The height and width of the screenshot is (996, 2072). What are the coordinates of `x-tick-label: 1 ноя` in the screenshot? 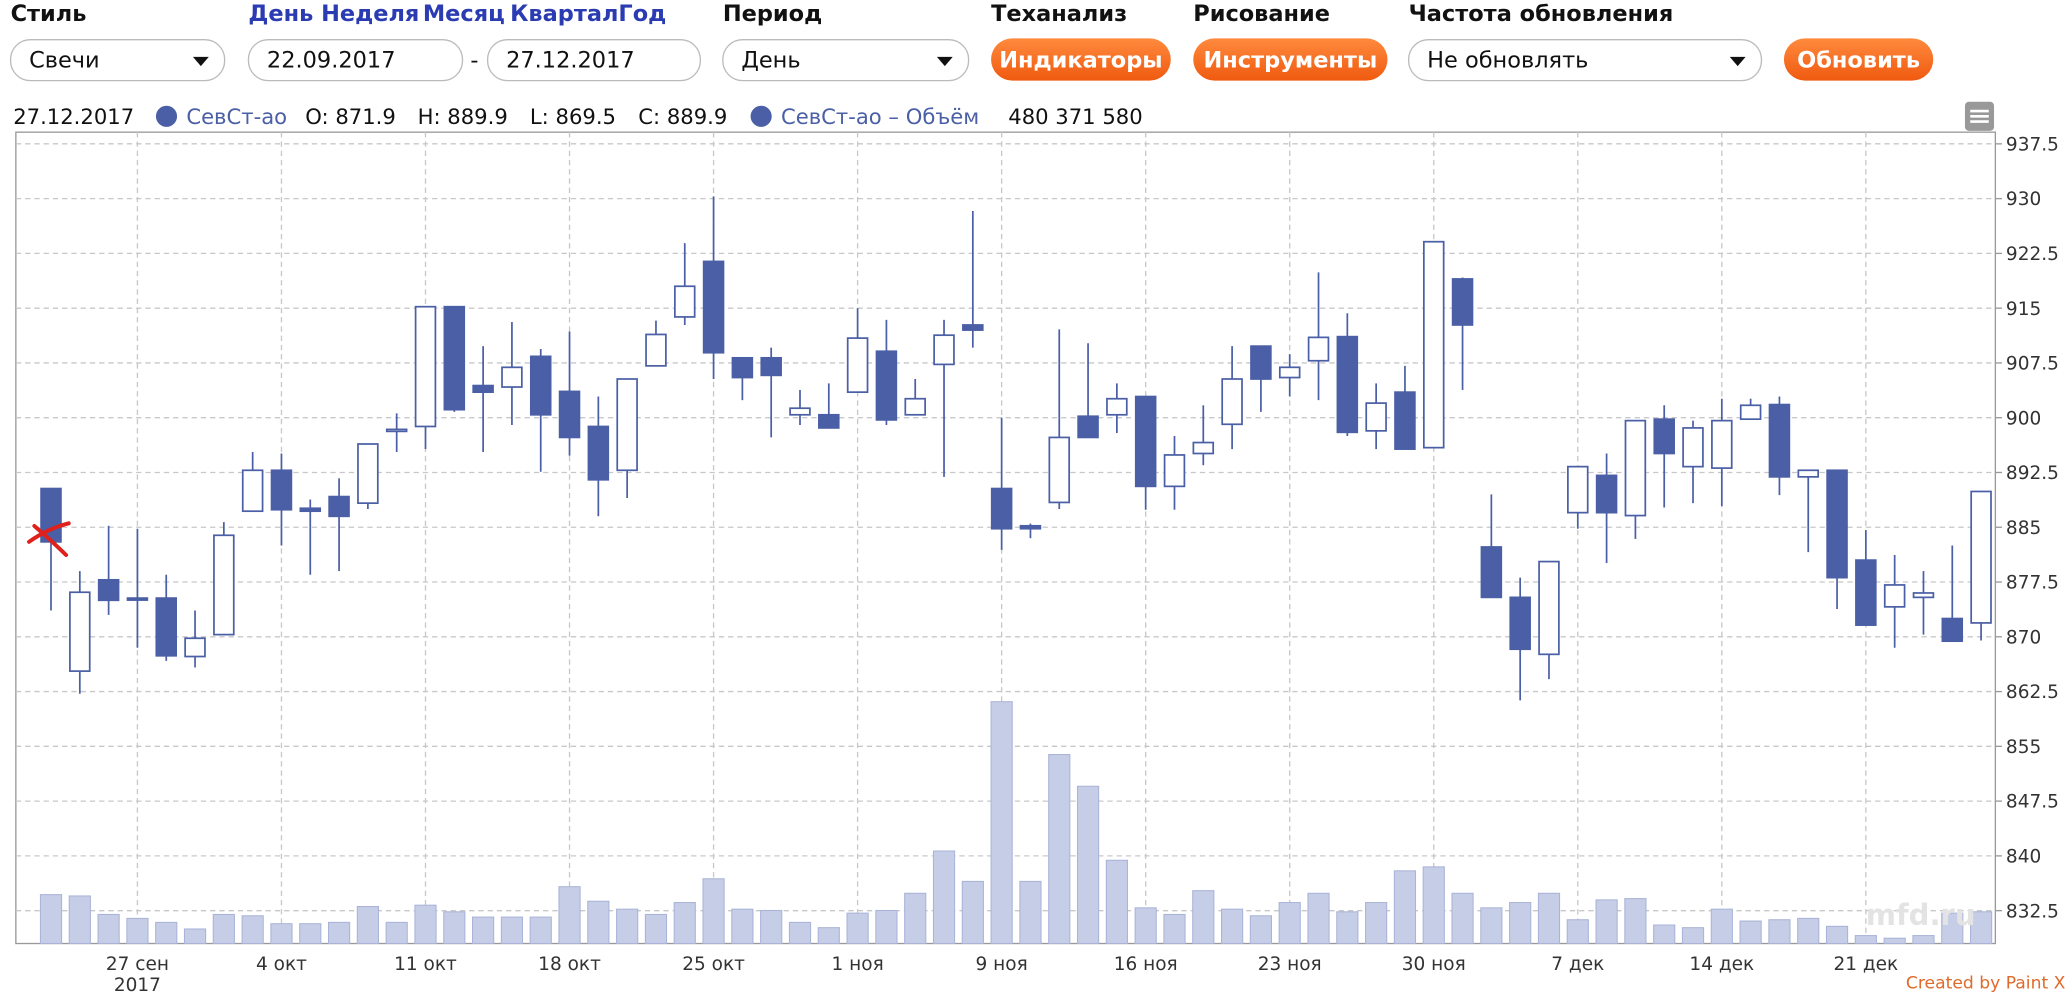 It's located at (858, 964).